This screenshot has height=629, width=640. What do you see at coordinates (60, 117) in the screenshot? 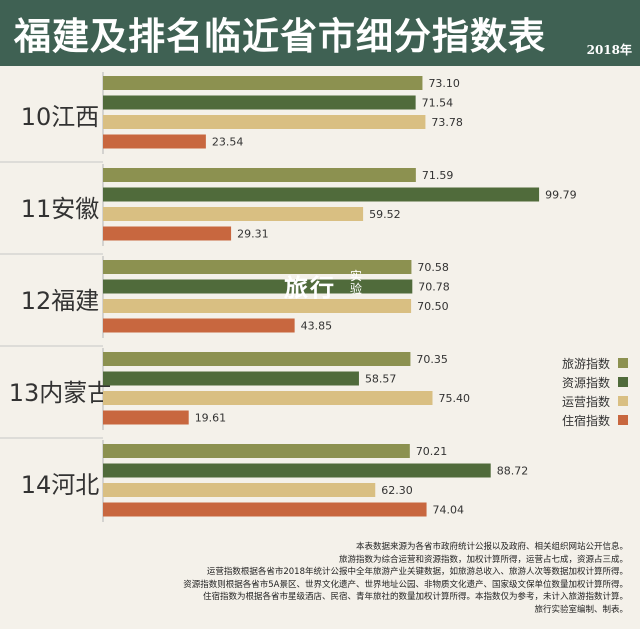
I see `category-label: 10江西` at bounding box center [60, 117].